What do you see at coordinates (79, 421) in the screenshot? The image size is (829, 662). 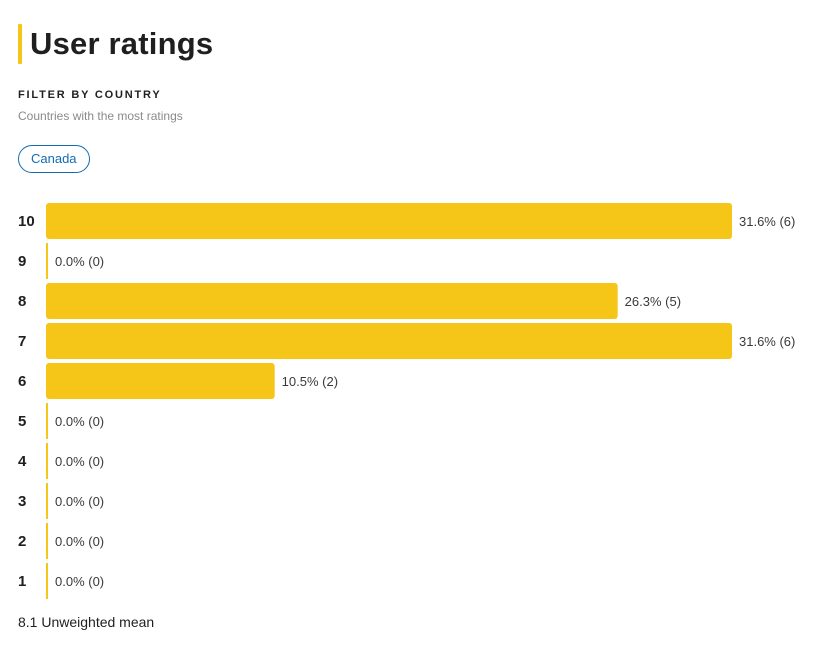 I see `rating-value-label-5: 0.0% (0)` at bounding box center [79, 421].